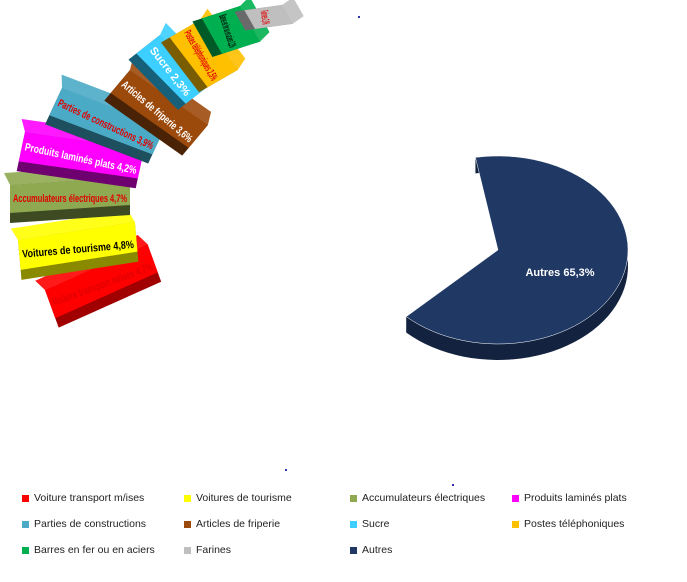 The image size is (687, 582). I want to click on legend-item: Farines, so click(267, 550).